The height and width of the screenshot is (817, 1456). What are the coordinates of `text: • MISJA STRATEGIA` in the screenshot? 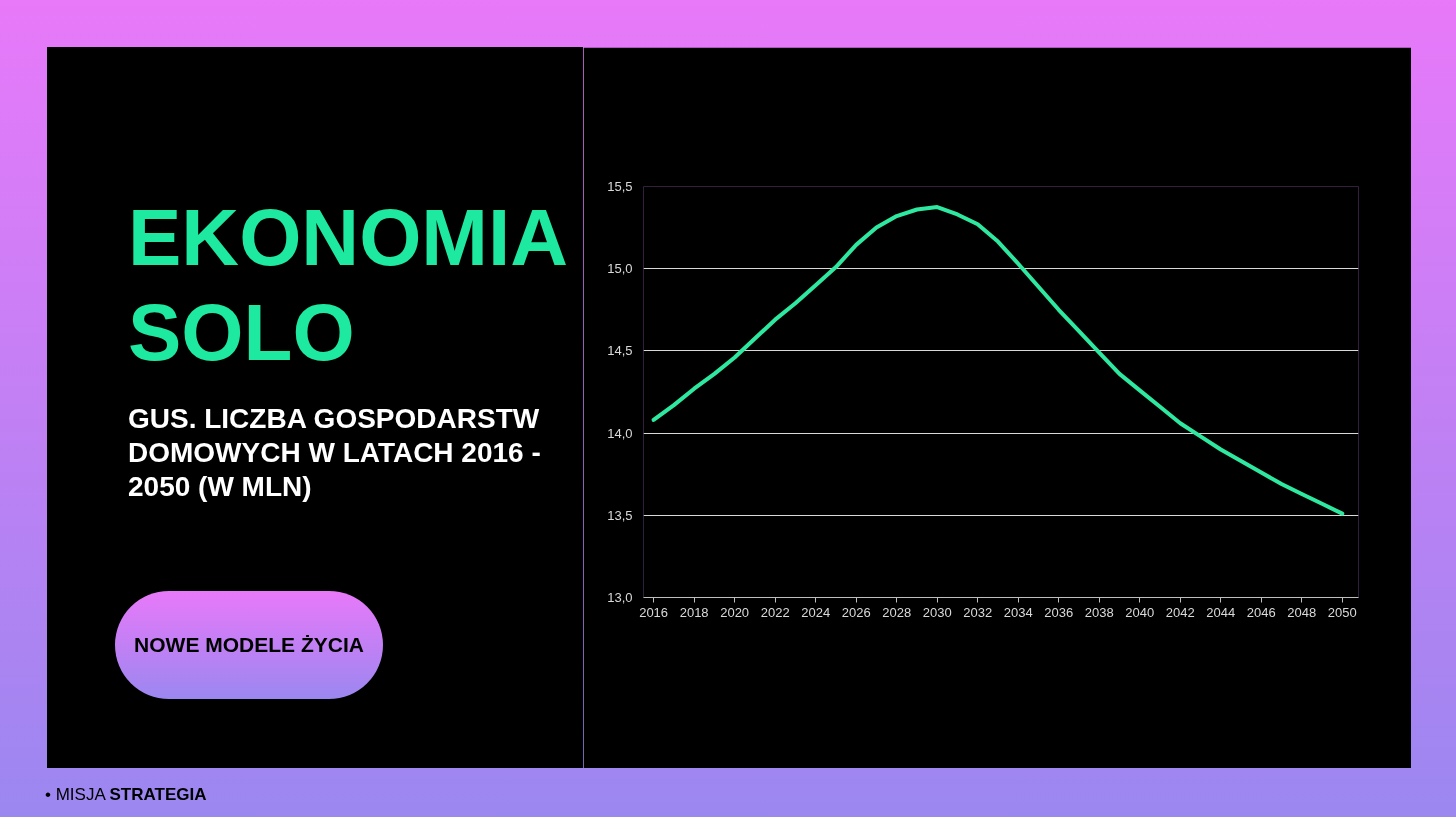 It's located at (126, 795).